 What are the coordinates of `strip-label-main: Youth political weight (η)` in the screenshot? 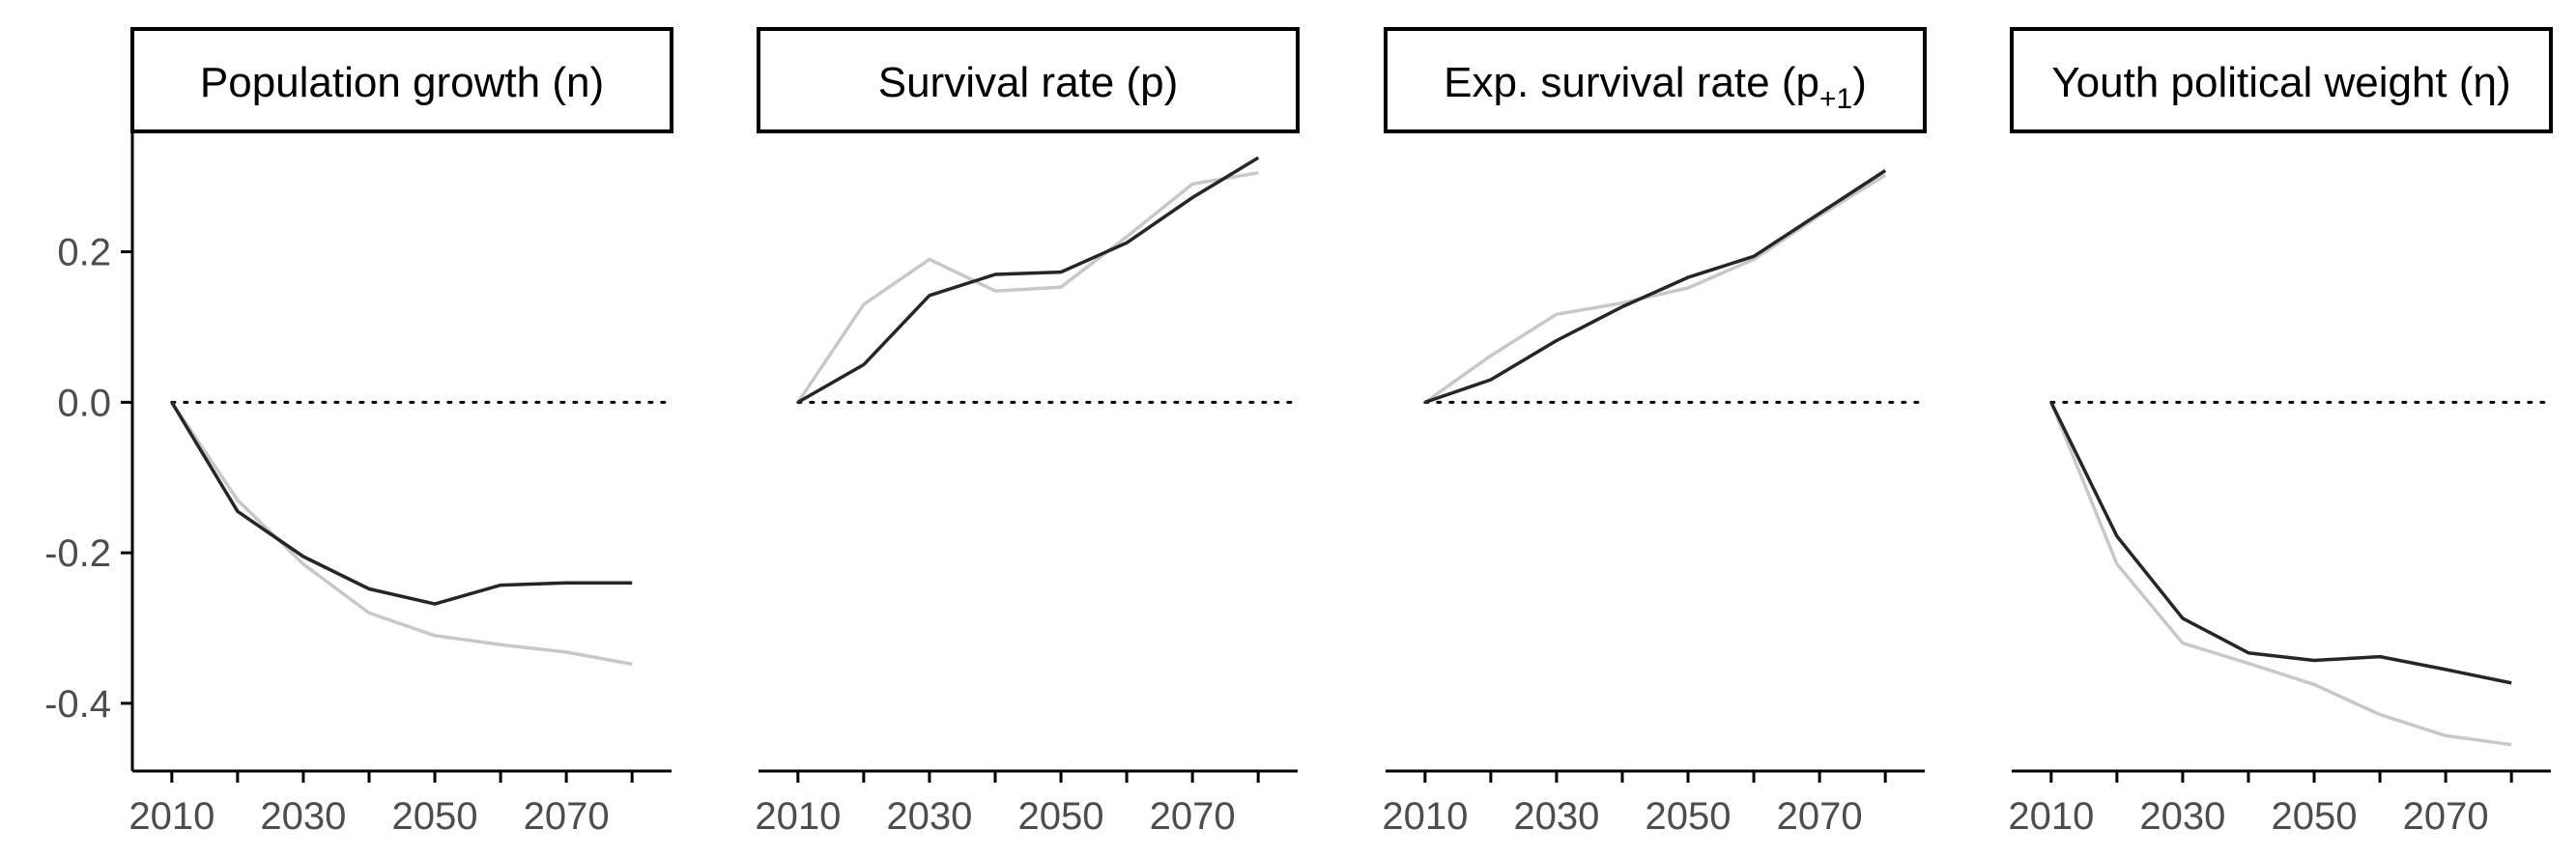 It's located at (2281, 82).